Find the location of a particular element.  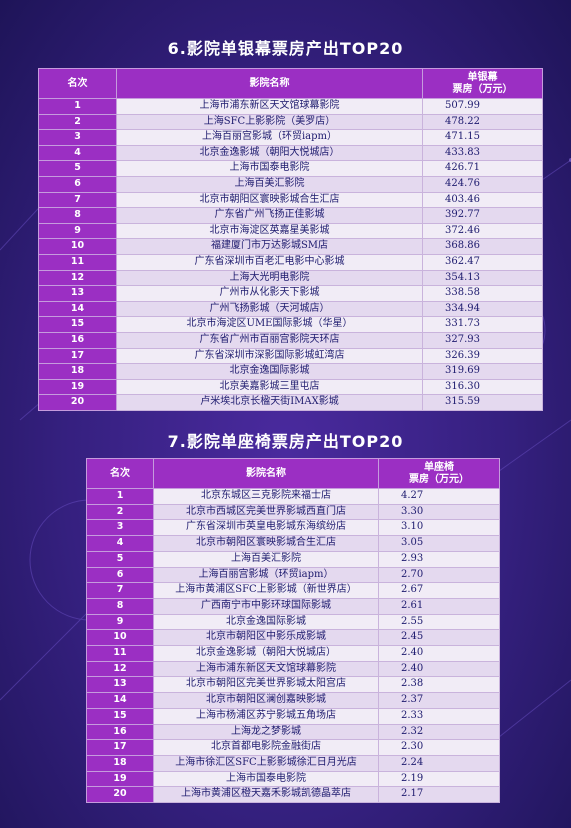

box-office-cell: 316.30 is located at coordinates (482, 387).